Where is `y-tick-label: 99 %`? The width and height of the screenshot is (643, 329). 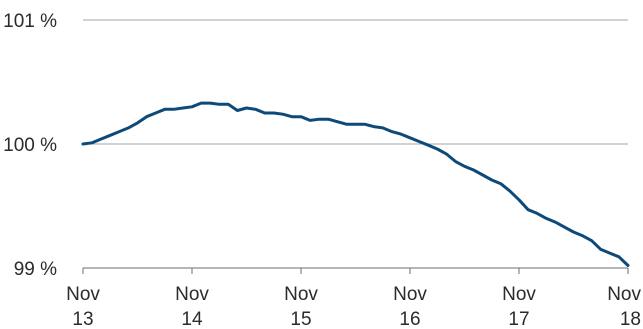
y-tick-label: 99 % is located at coordinates (35, 269).